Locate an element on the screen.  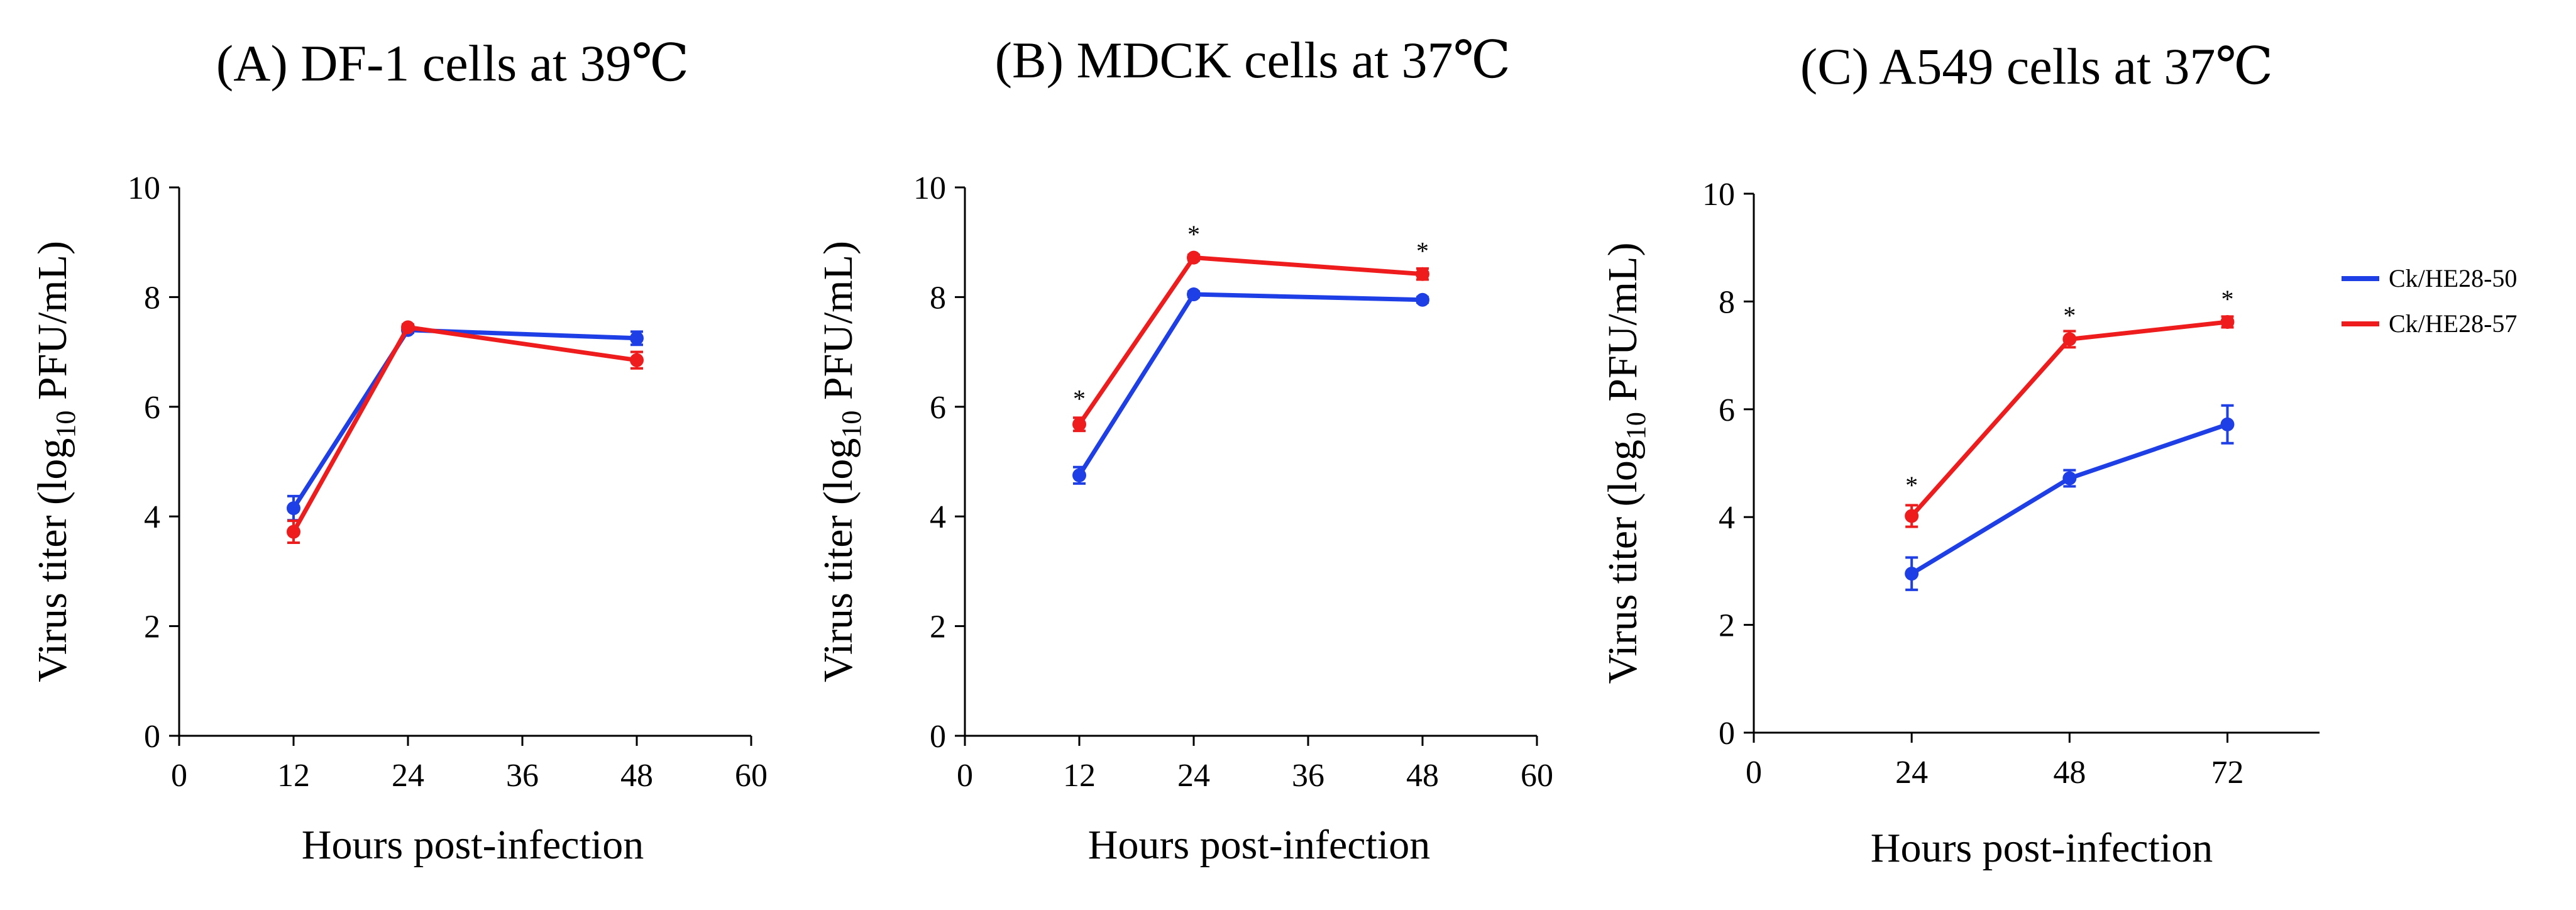
chart-title: (A) DF-1 cells at 39℃ is located at coordinates (452, 63).